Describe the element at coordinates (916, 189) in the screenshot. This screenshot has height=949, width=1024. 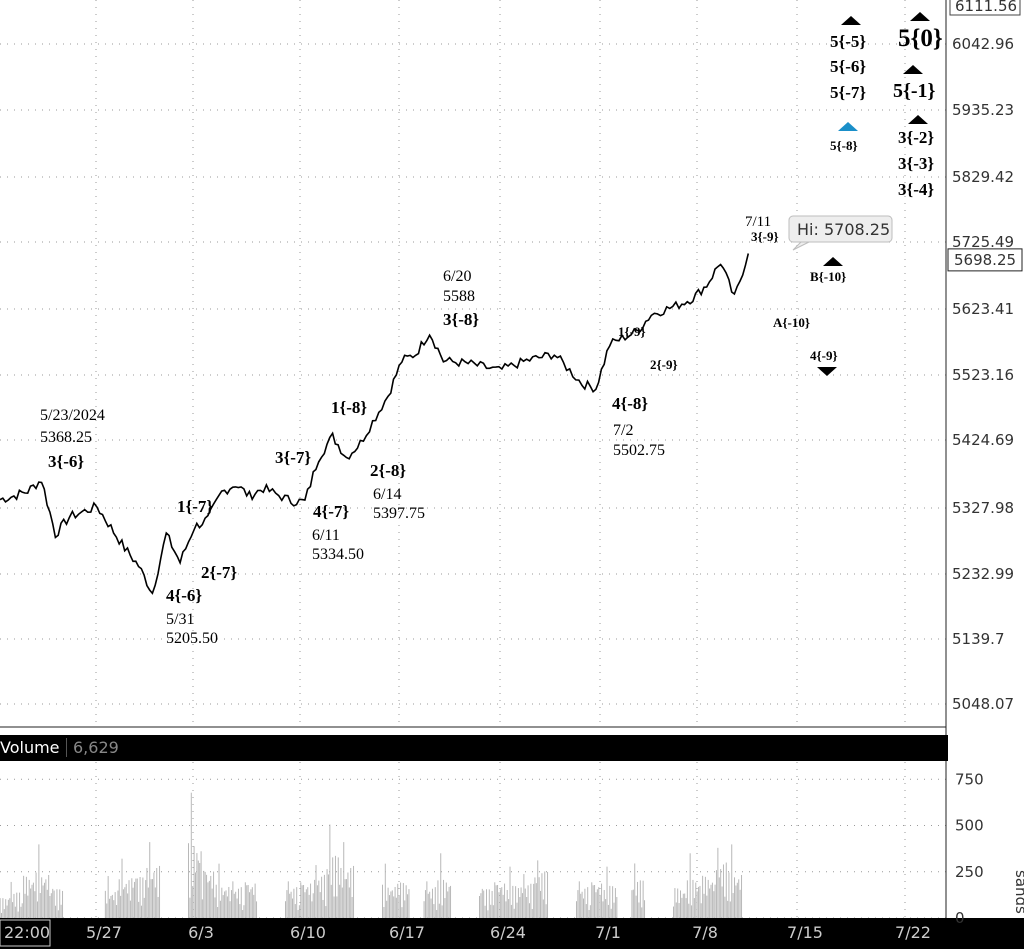
I see `wave-label: 3{-4}` at that location.